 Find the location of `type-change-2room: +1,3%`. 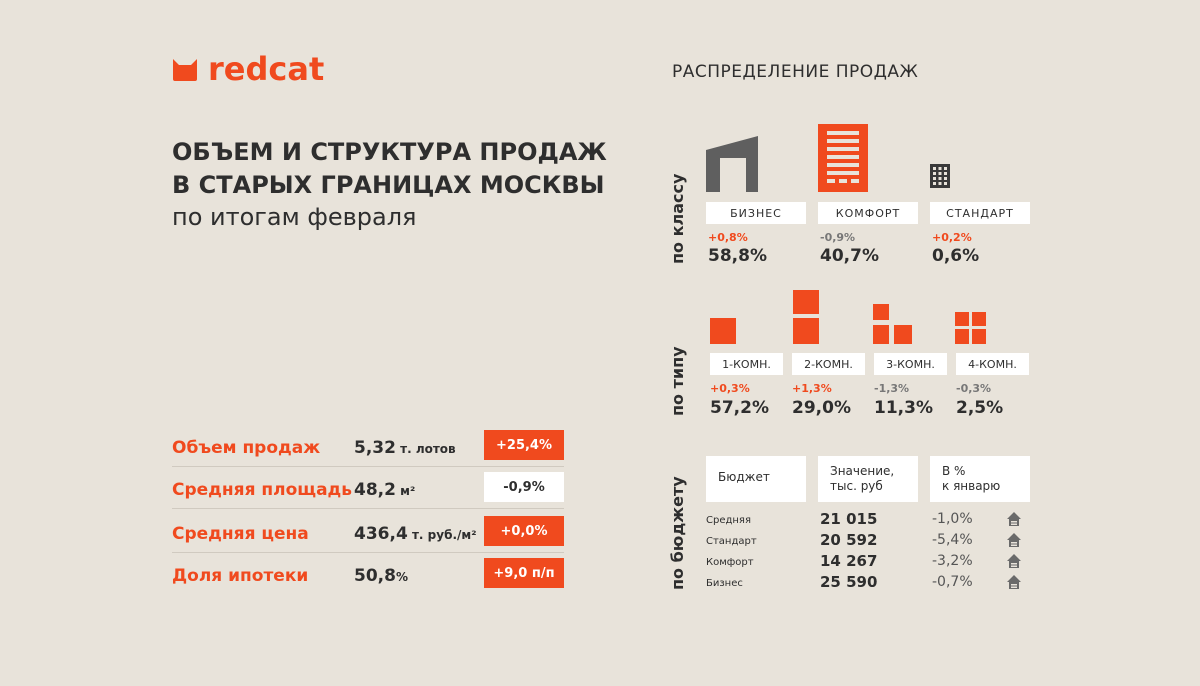

type-change-2room: +1,3% is located at coordinates (812, 388).